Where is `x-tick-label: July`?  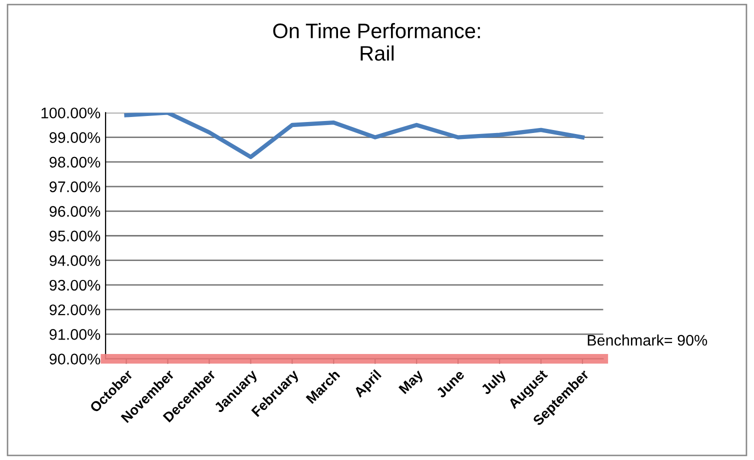
x-tick-label: July is located at coordinates (494, 383).